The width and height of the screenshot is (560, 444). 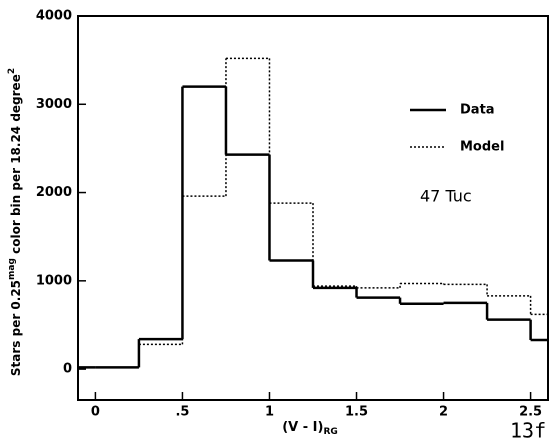 What do you see at coordinates (477, 110) in the screenshot?
I see `legend-label: Data` at bounding box center [477, 110].